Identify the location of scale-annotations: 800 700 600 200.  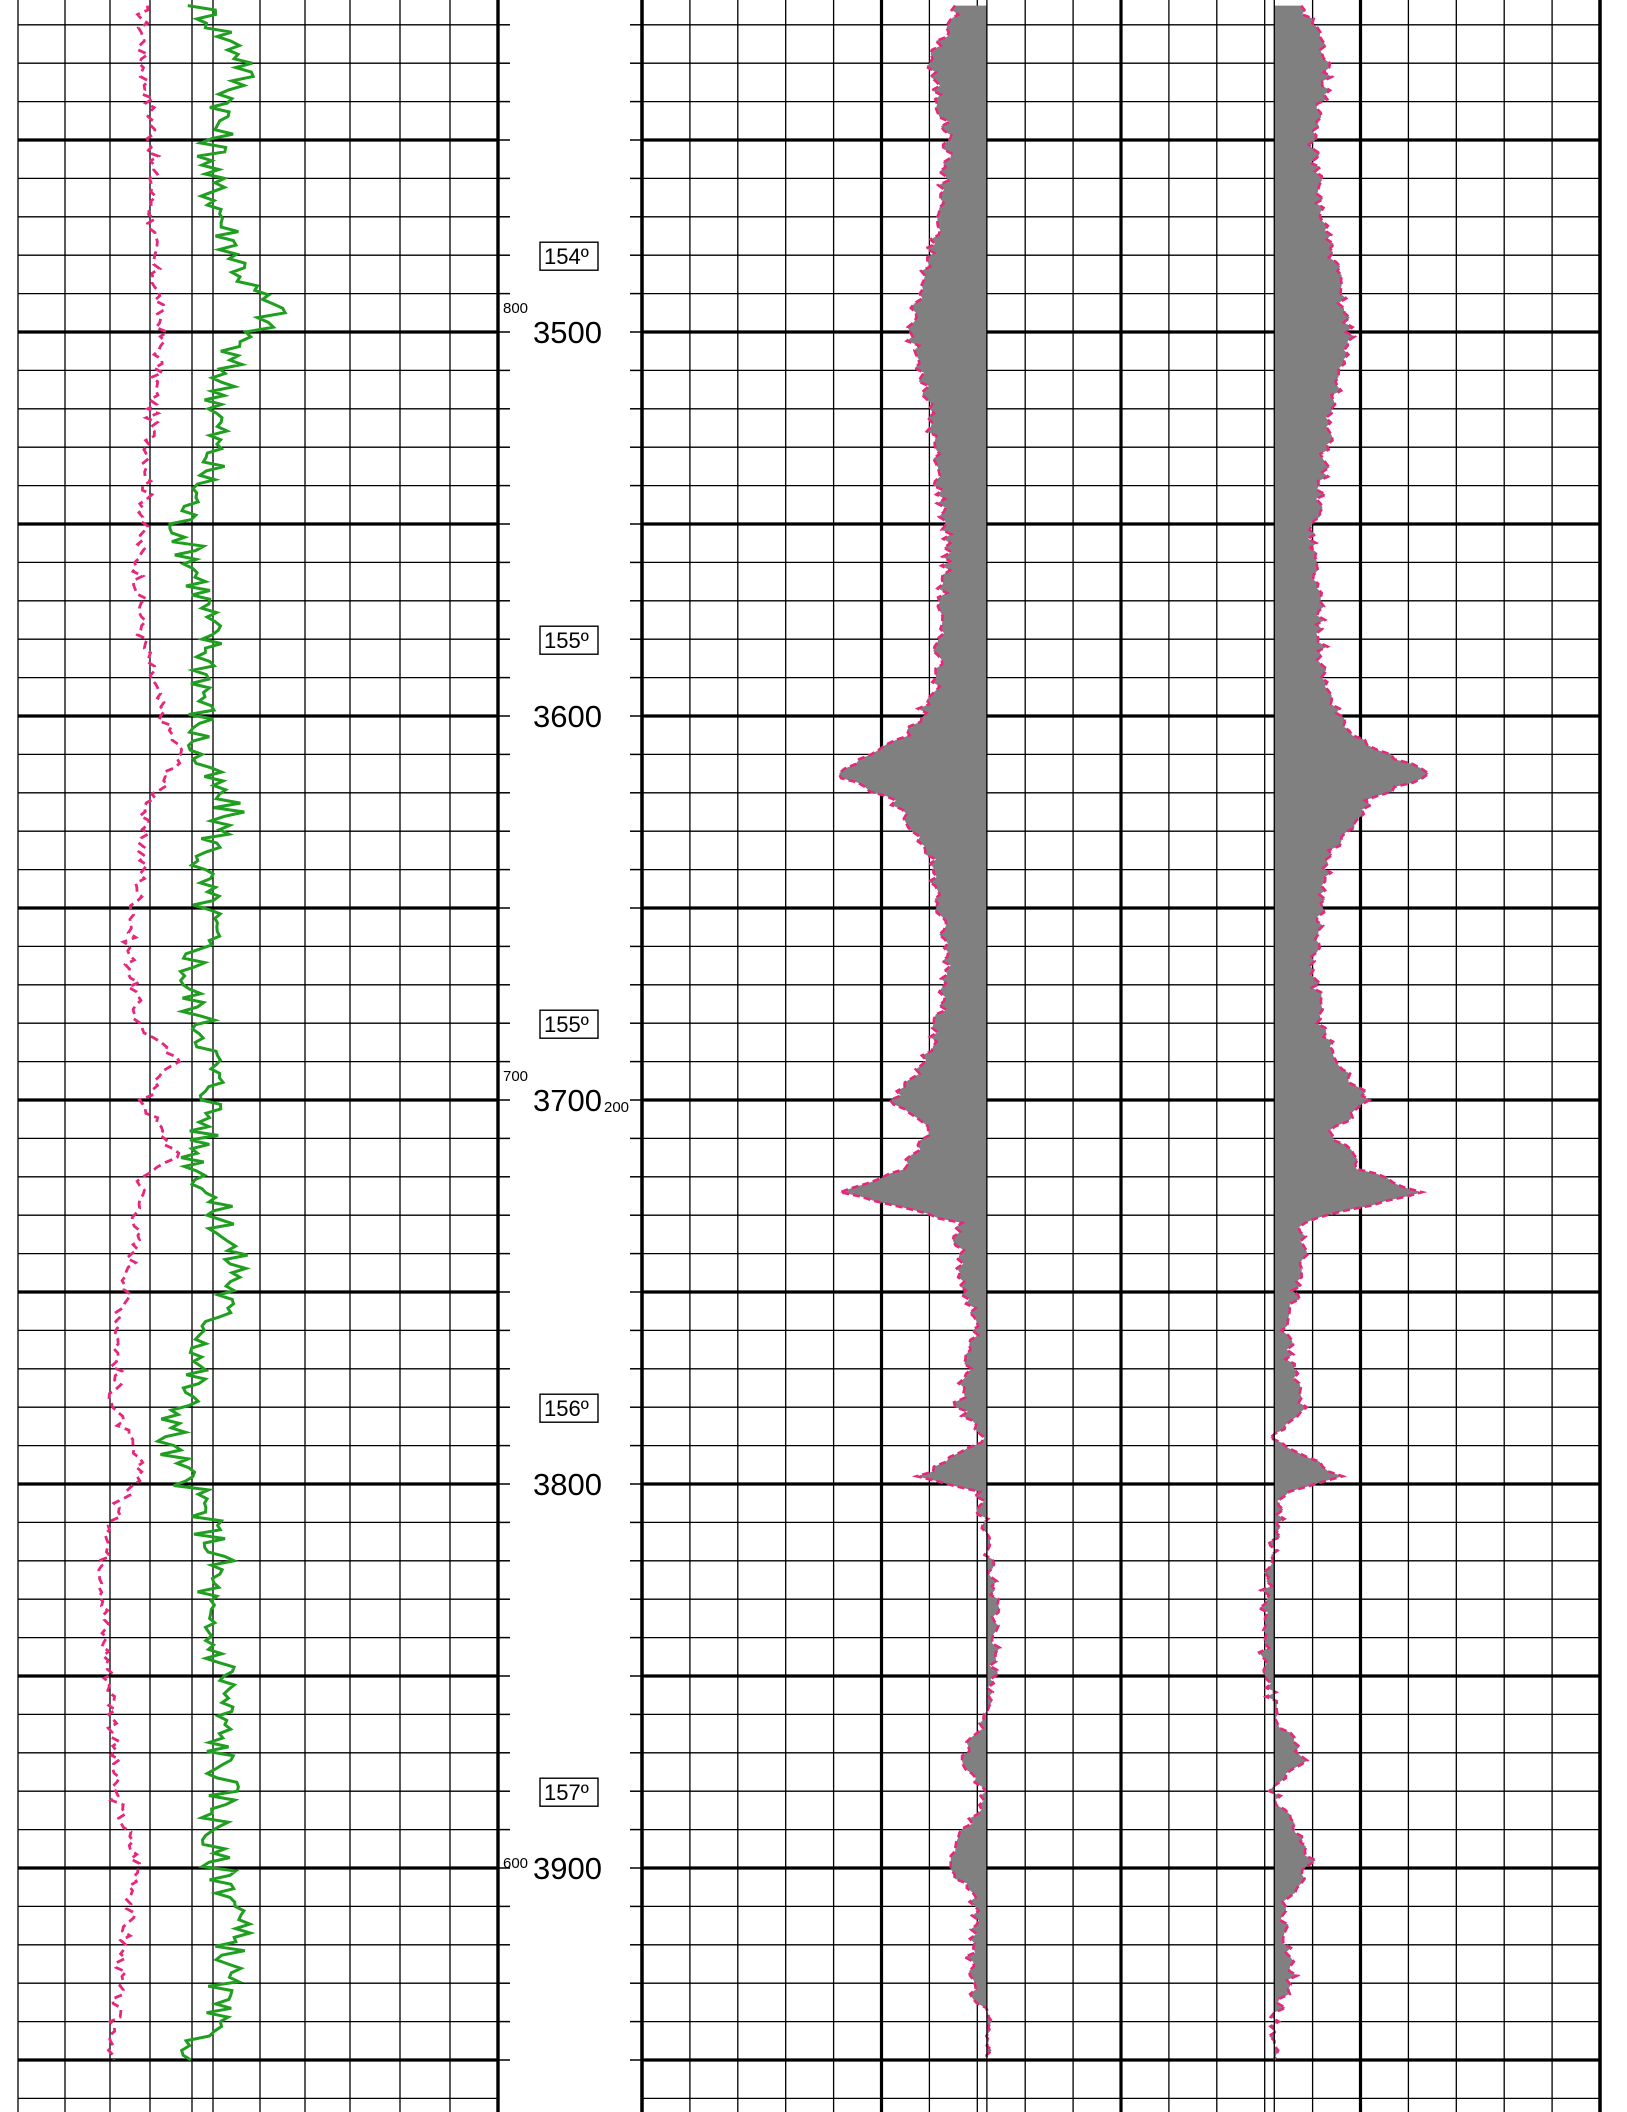
(566, 1086).